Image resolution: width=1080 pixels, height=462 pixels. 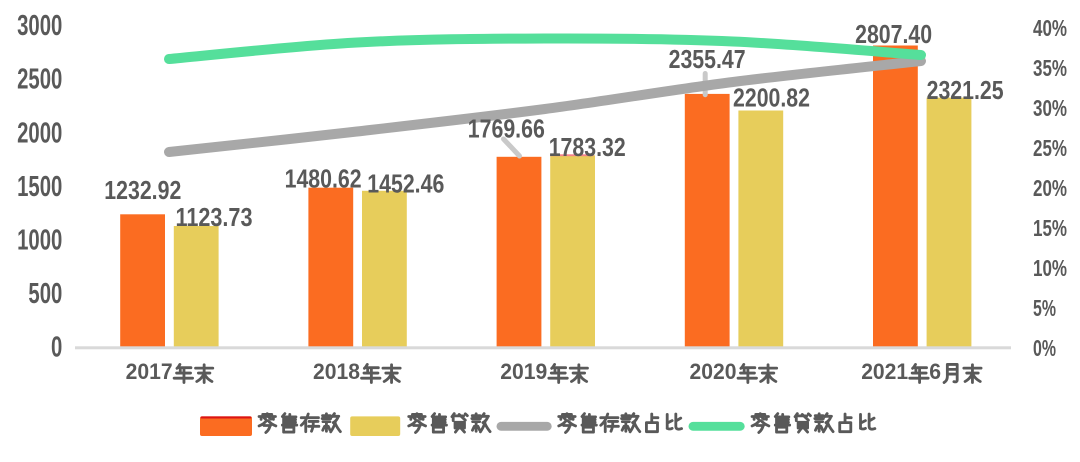 What do you see at coordinates (405, 183) in the screenshot?
I see `svg-text: 1452.46` at bounding box center [405, 183].